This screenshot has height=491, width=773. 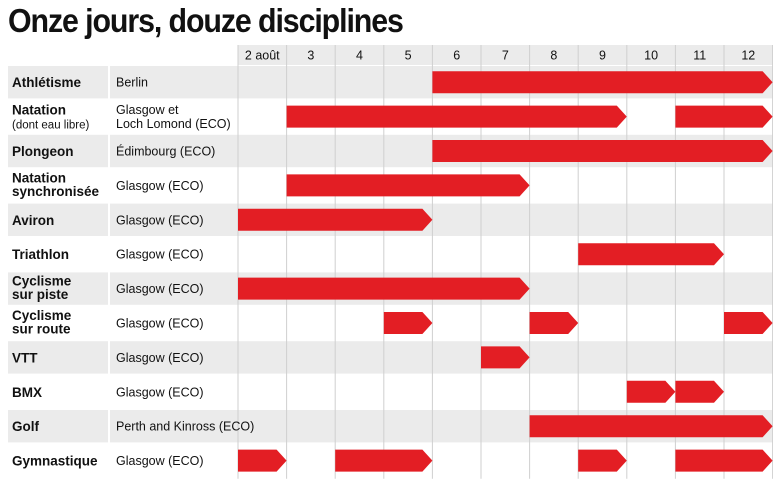 I want to click on discipline-label: VTT, so click(x=25, y=357).